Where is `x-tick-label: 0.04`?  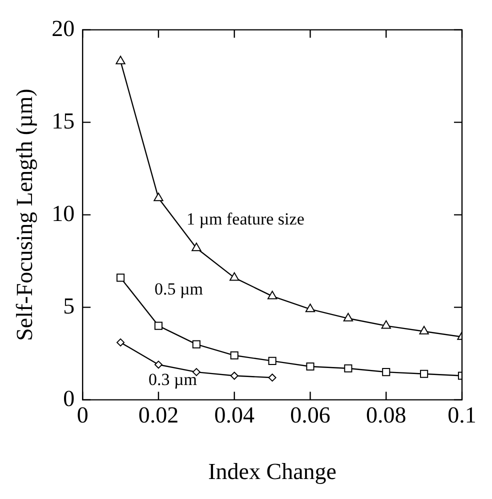
x-tick-label: 0.04 is located at coordinates (234, 415).